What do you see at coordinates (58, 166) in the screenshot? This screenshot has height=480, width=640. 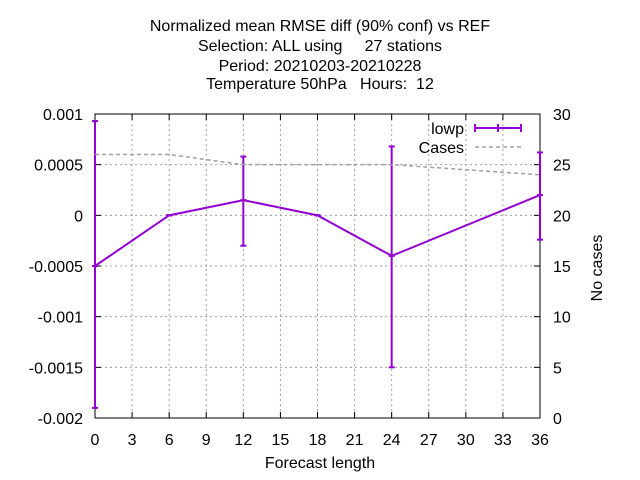 I see `y-tick-label: 0.0005` at bounding box center [58, 166].